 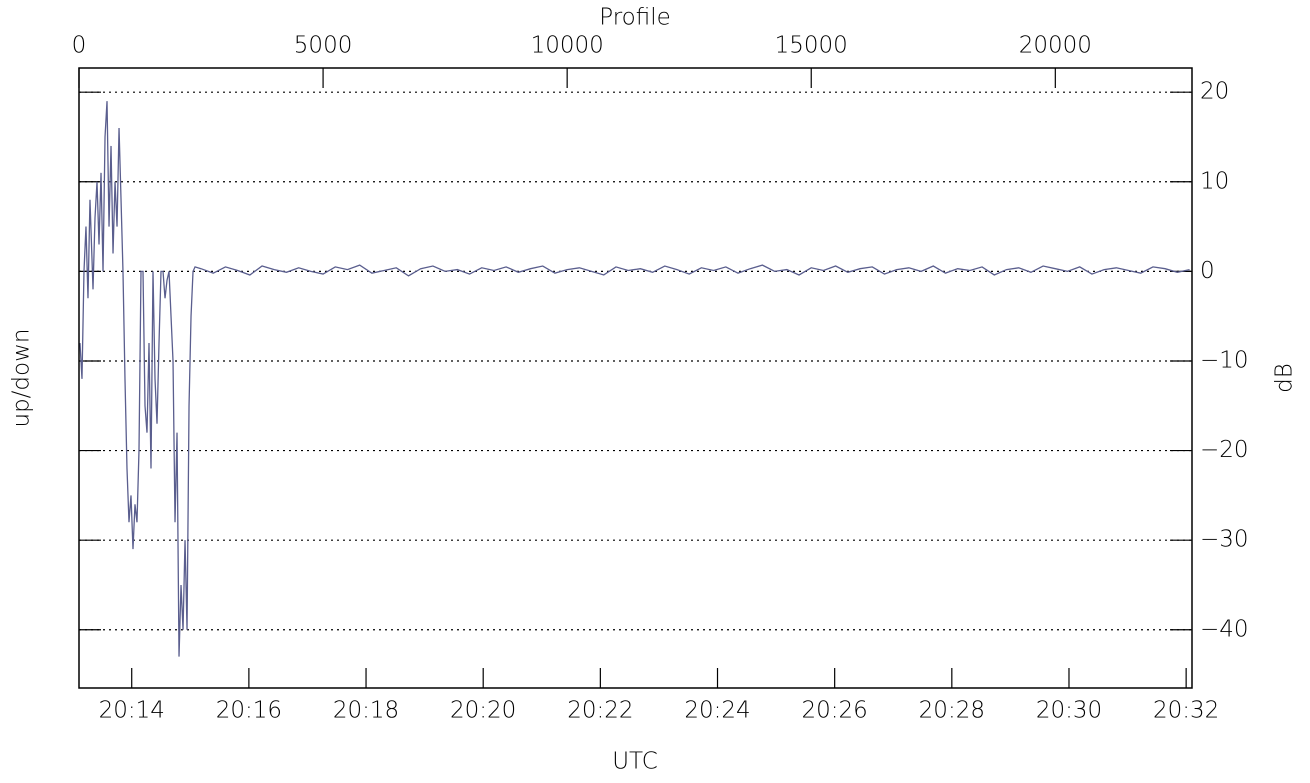 I want to click on y2-tick-label: −10, so click(x=1224, y=360).